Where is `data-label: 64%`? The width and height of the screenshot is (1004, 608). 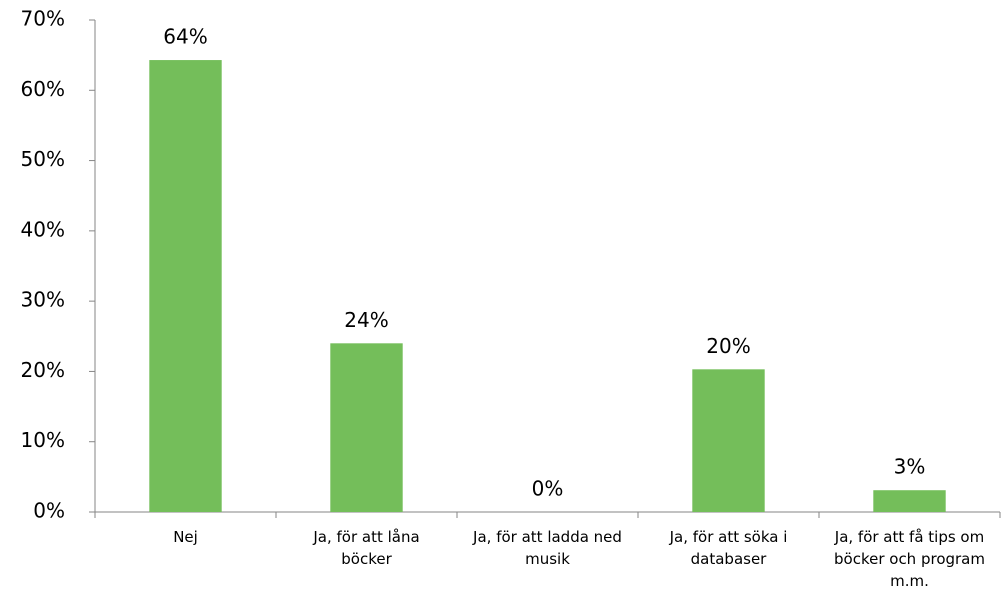
data-label: 64% is located at coordinates (185, 37).